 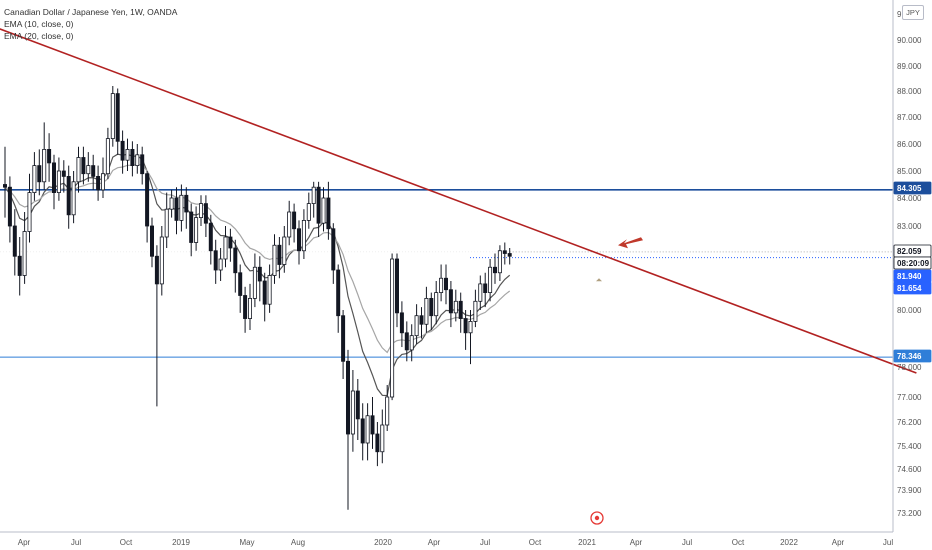 What do you see at coordinates (181, 542) in the screenshot?
I see `x-tick-label: 2019` at bounding box center [181, 542].